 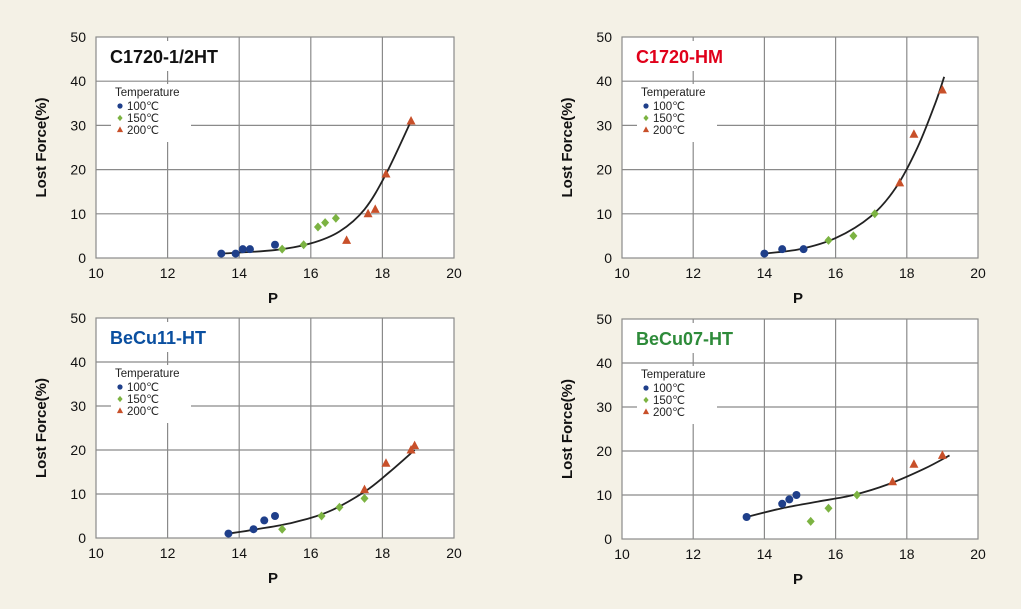 What do you see at coordinates (695, 56) in the screenshot?
I see `title-background` at bounding box center [695, 56].